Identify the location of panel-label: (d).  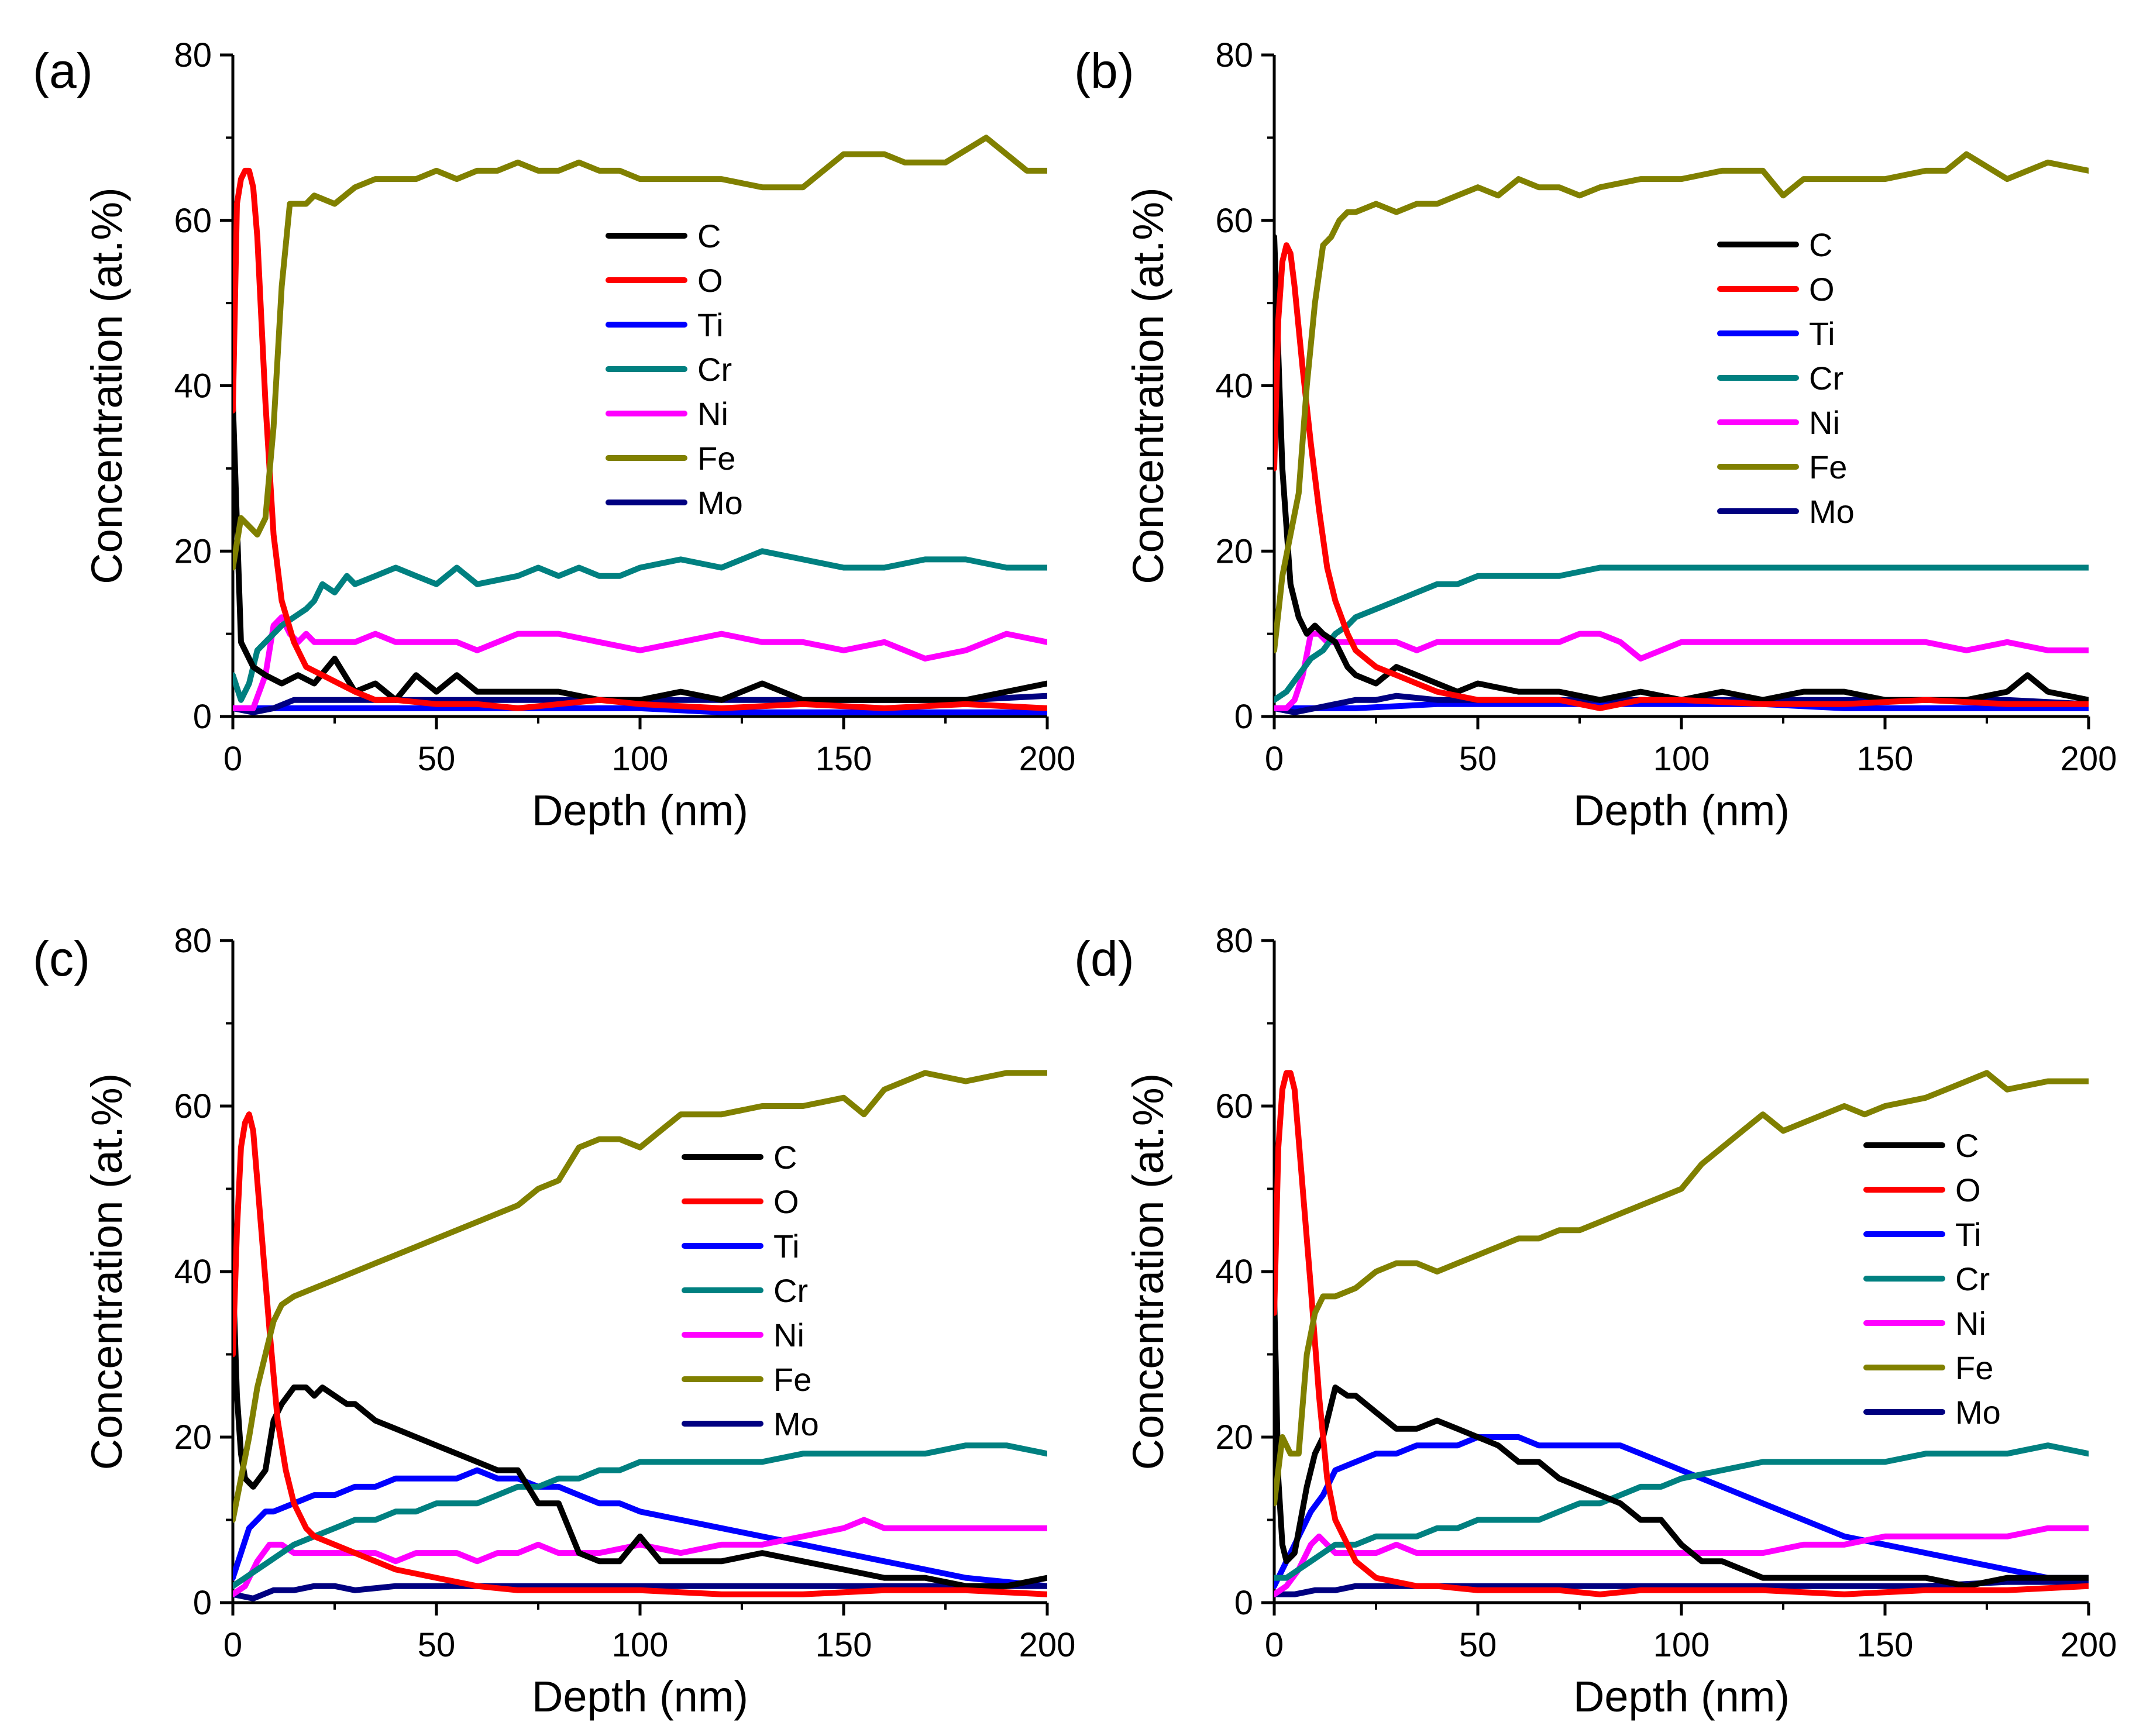
(1104, 958).